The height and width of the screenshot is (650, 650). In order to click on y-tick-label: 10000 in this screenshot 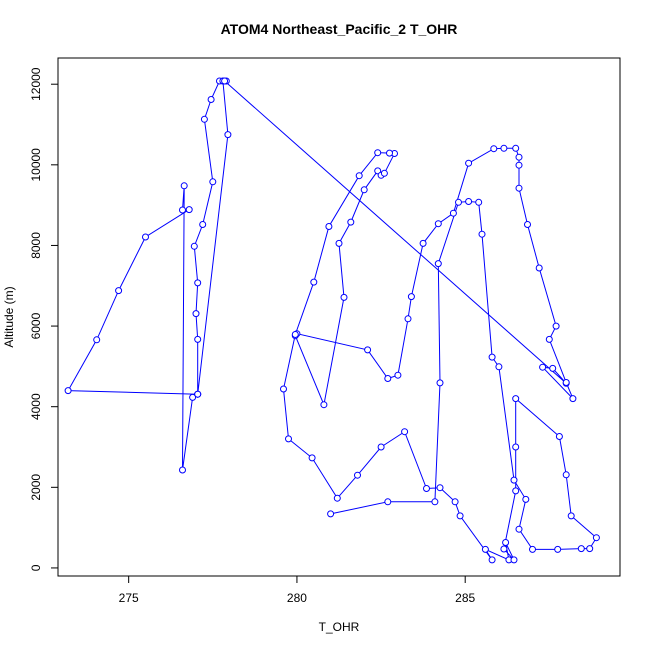, I will do `click(36, 165)`.